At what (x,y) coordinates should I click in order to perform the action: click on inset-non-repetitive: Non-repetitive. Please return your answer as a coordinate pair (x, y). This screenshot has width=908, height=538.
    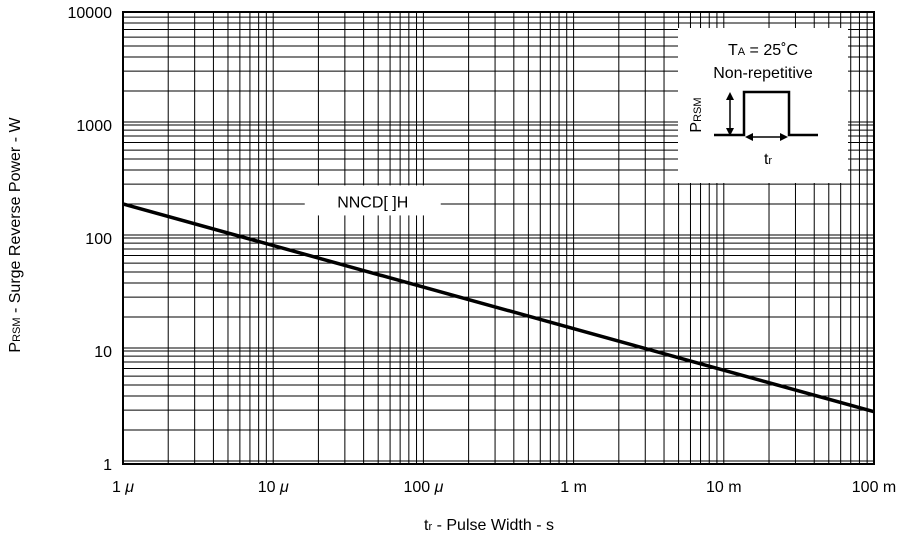
    Looking at the image, I should click on (763, 73).